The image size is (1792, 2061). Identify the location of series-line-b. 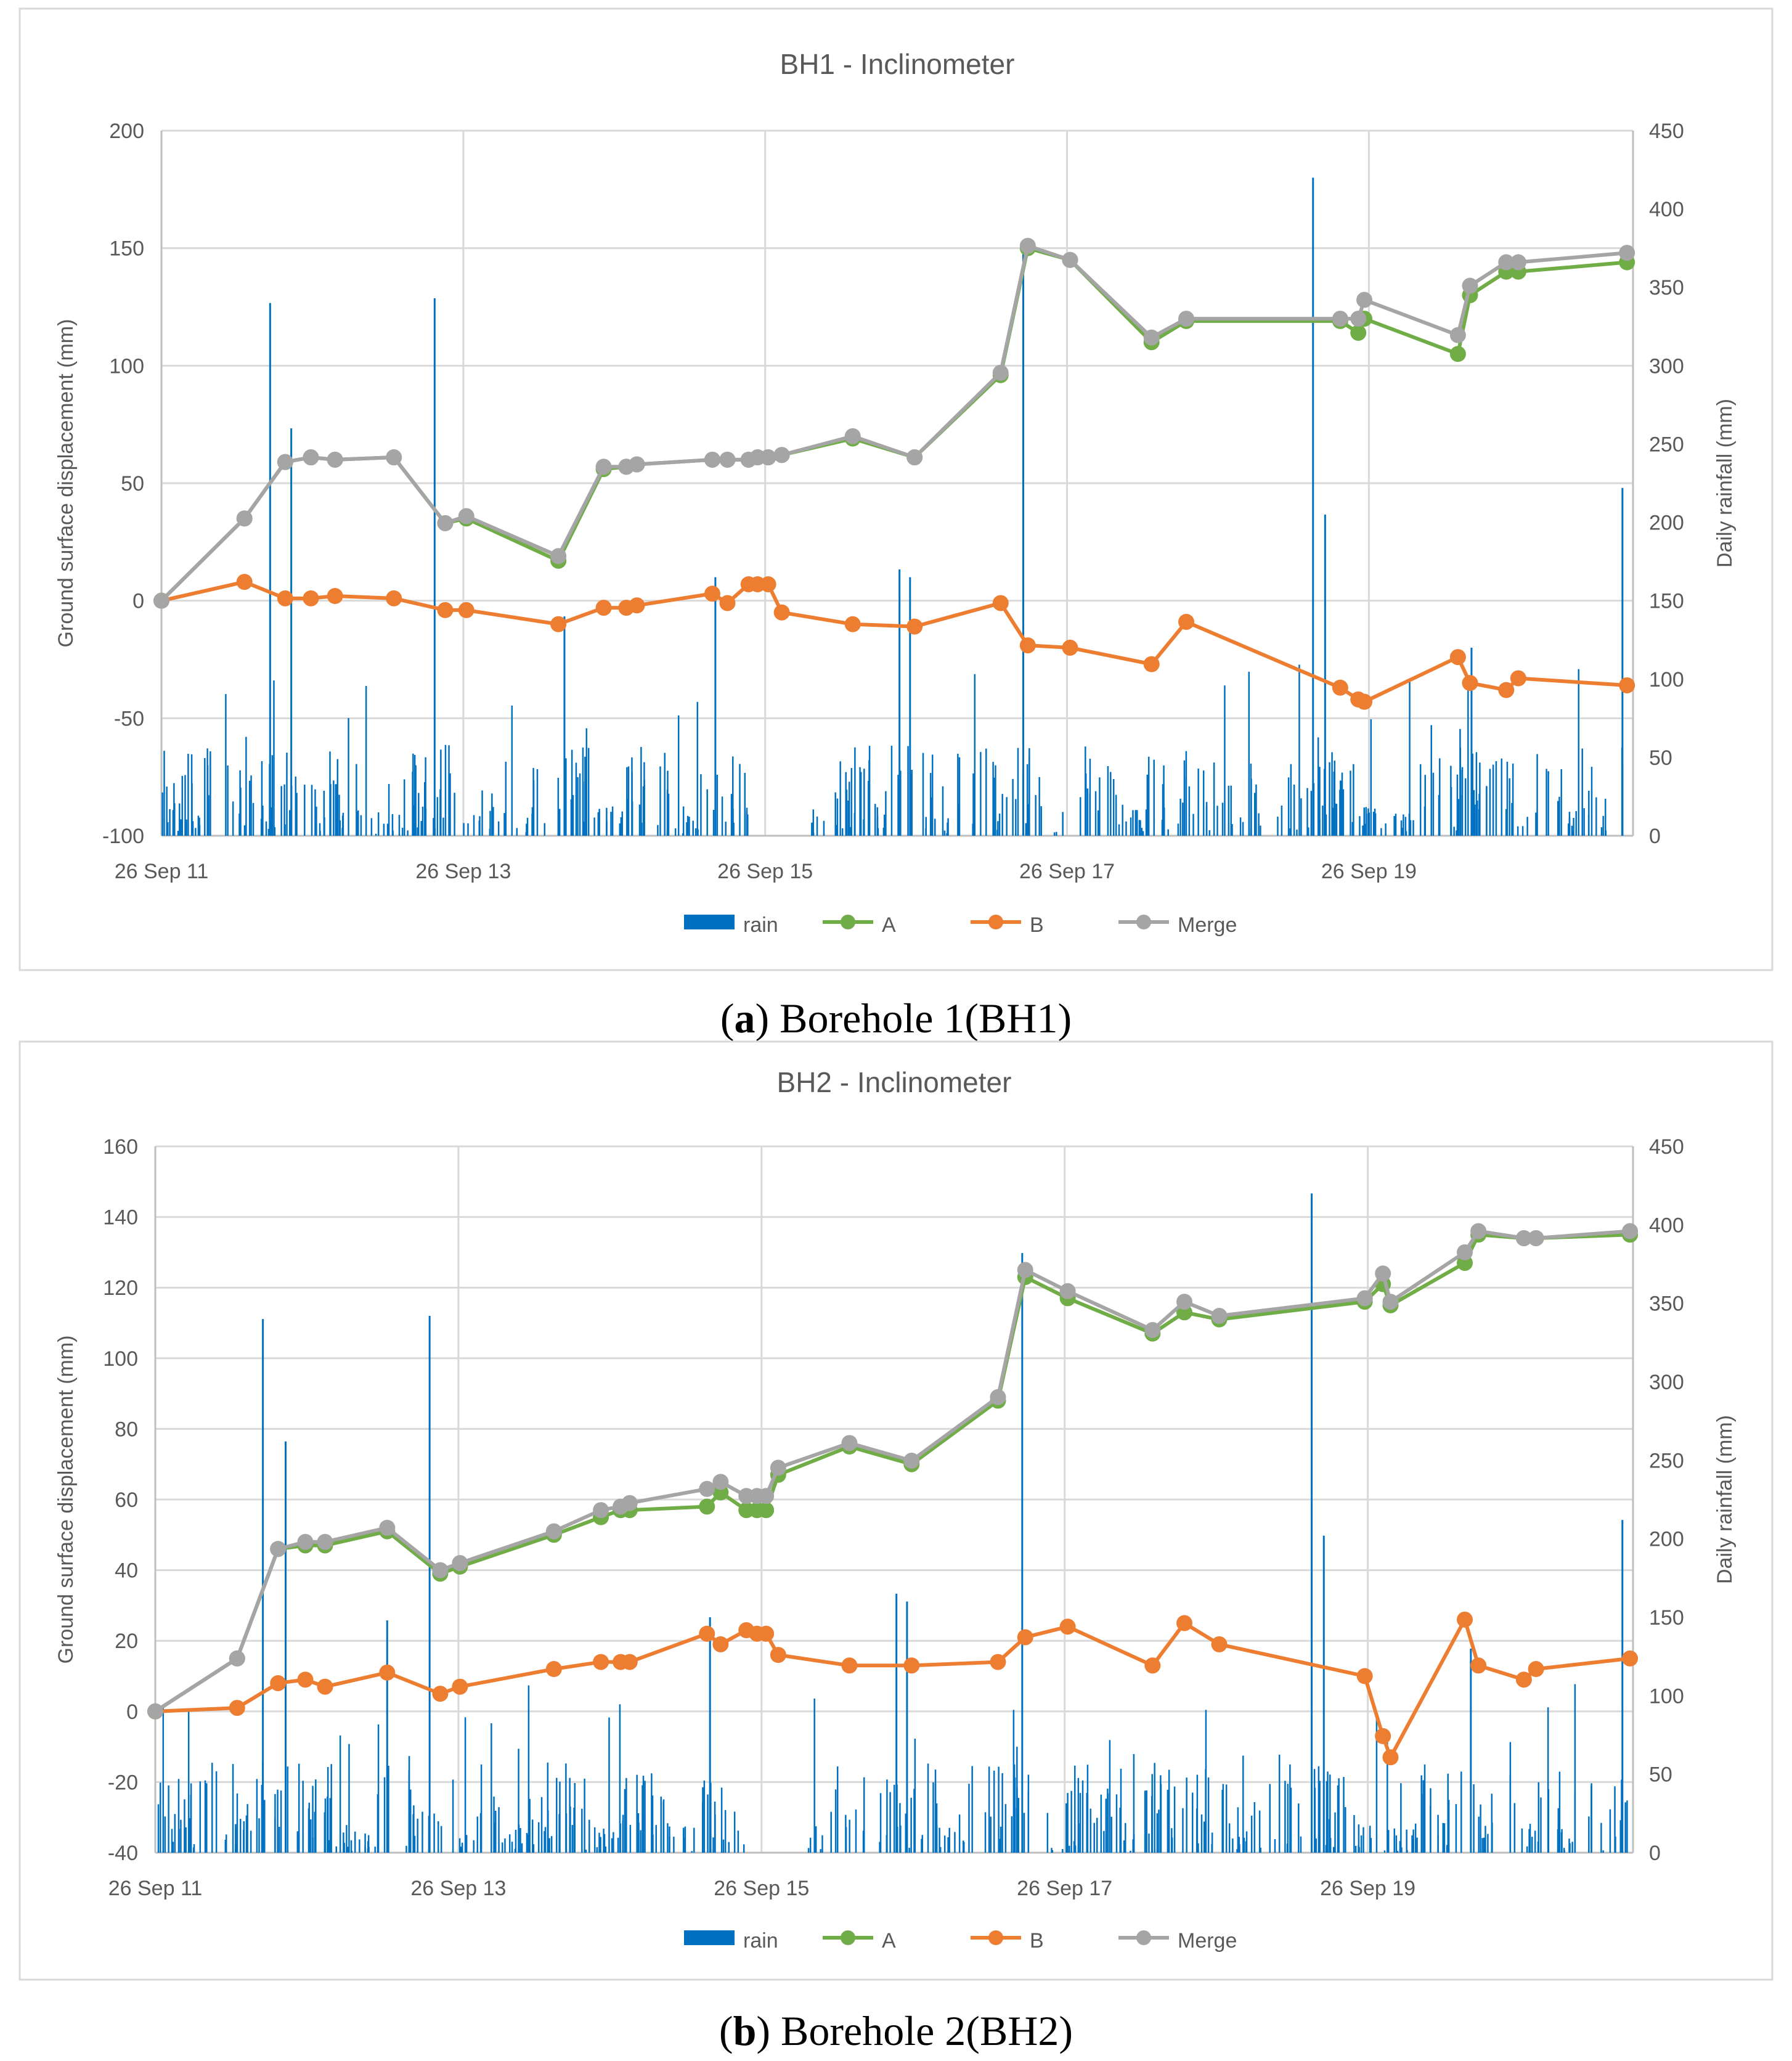
(893, 1688).